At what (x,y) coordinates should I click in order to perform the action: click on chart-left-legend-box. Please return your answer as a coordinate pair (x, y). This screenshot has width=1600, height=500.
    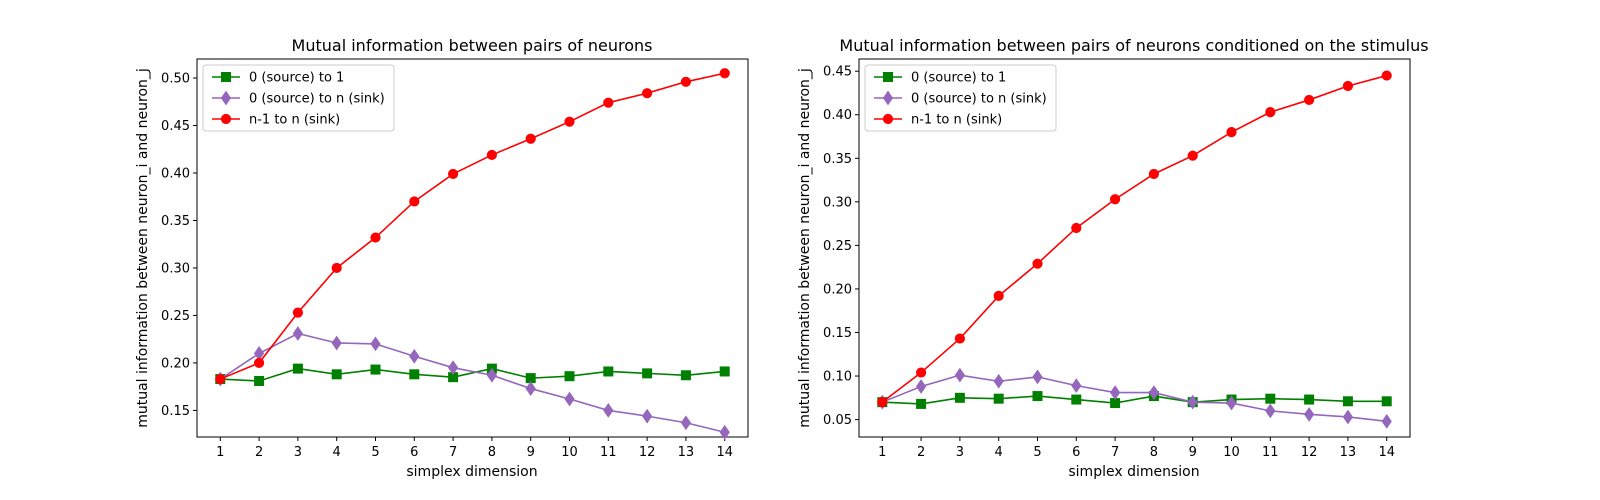
    Looking at the image, I should click on (298, 98).